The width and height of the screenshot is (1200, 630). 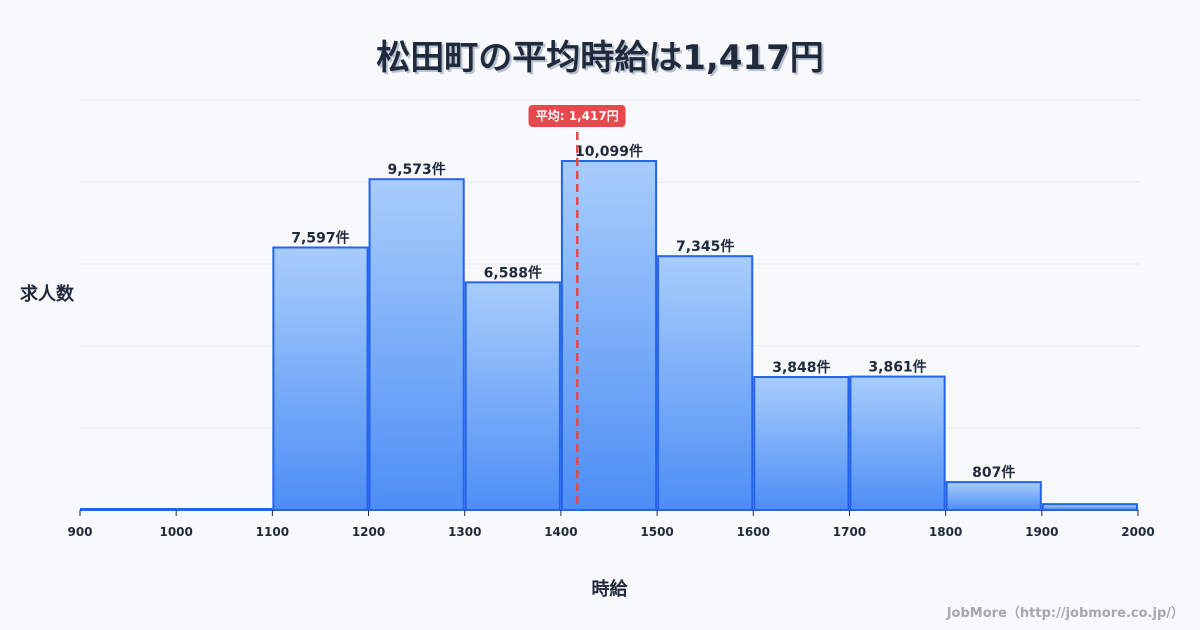 What do you see at coordinates (1137, 532) in the screenshot?
I see `x-tick-label: 2000` at bounding box center [1137, 532].